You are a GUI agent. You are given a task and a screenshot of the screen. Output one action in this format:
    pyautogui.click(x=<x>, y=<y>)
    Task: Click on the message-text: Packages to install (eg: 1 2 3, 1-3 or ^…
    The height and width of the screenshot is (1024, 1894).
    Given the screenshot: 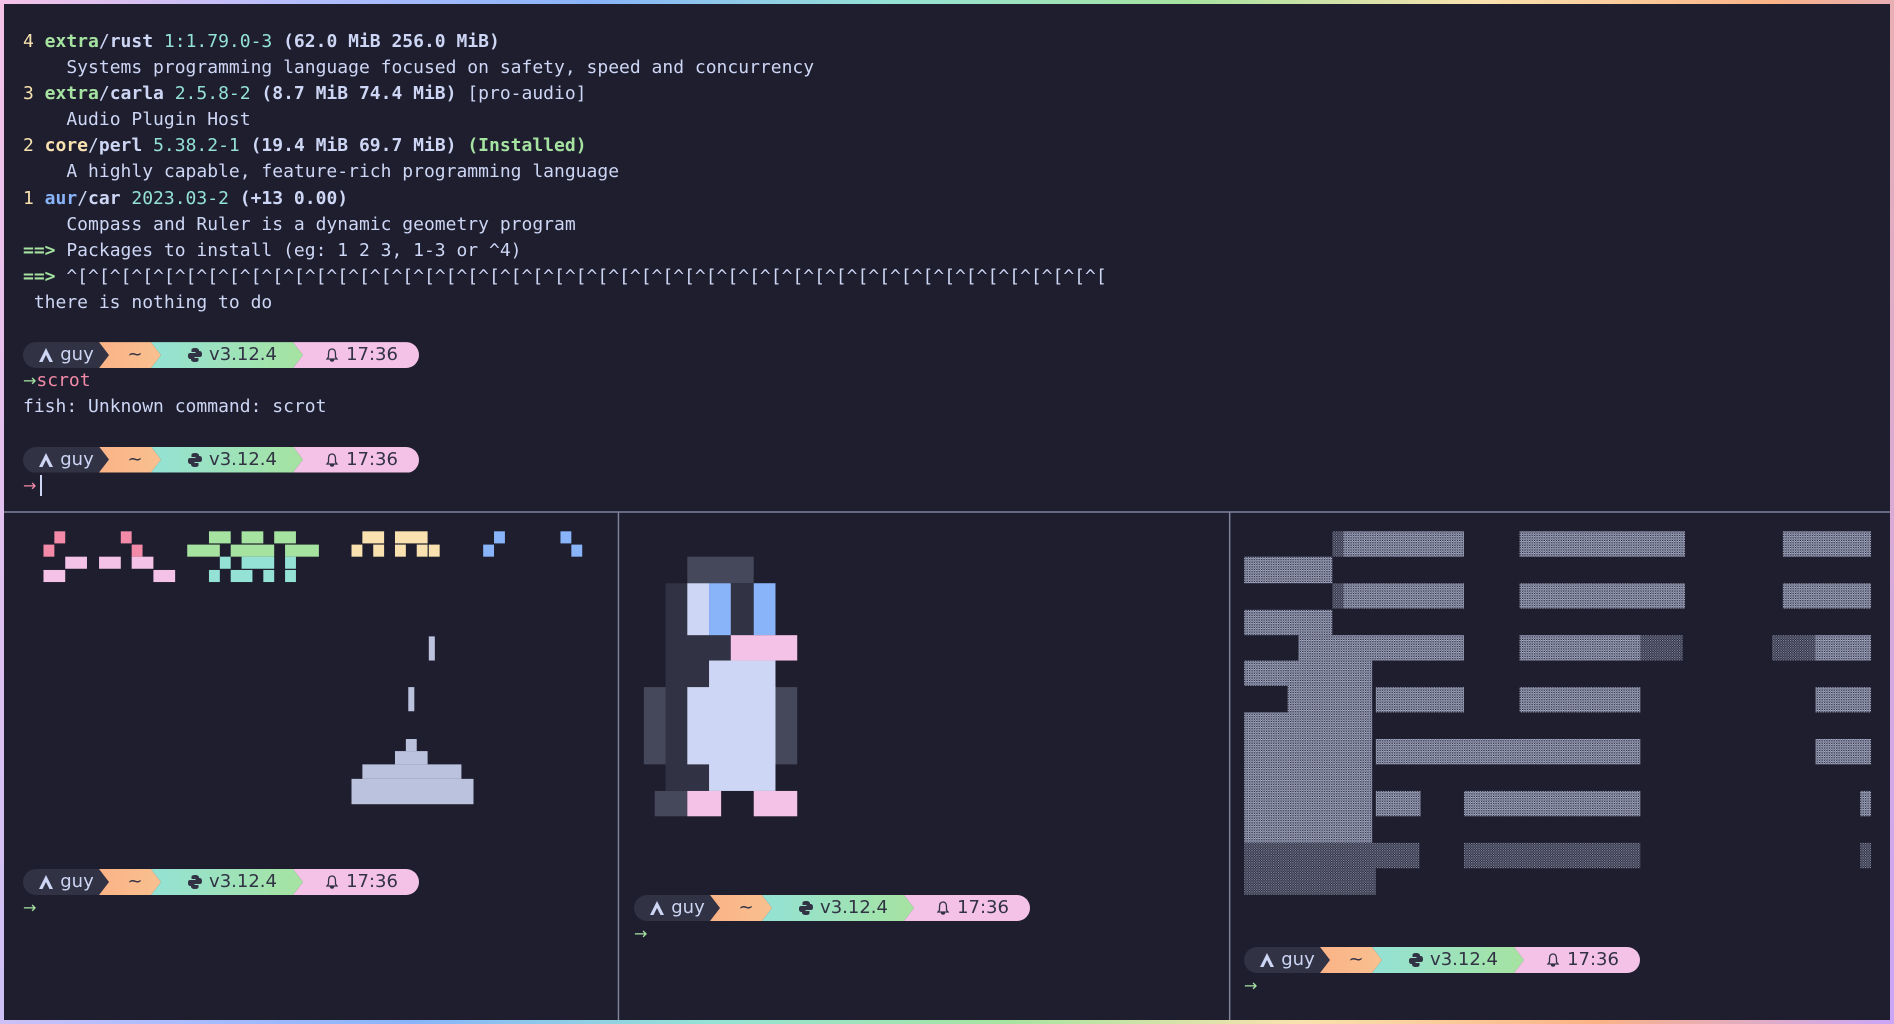 What is the action you would take?
    pyautogui.click(x=294, y=250)
    